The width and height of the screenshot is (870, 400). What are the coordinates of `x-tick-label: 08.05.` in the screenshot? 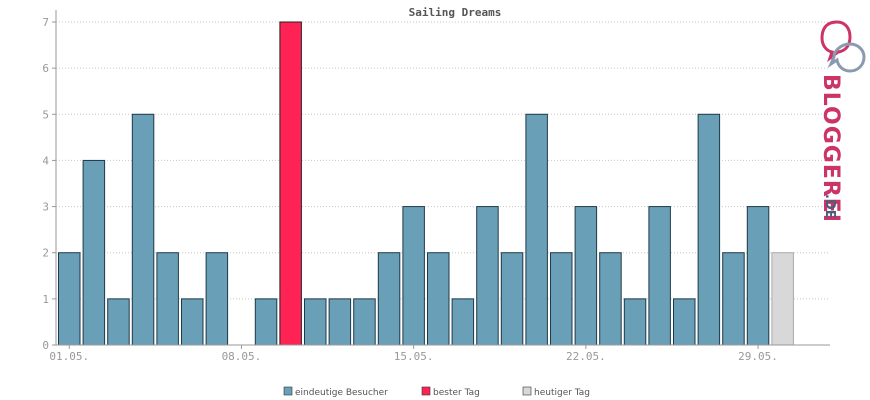 It's located at (242, 356).